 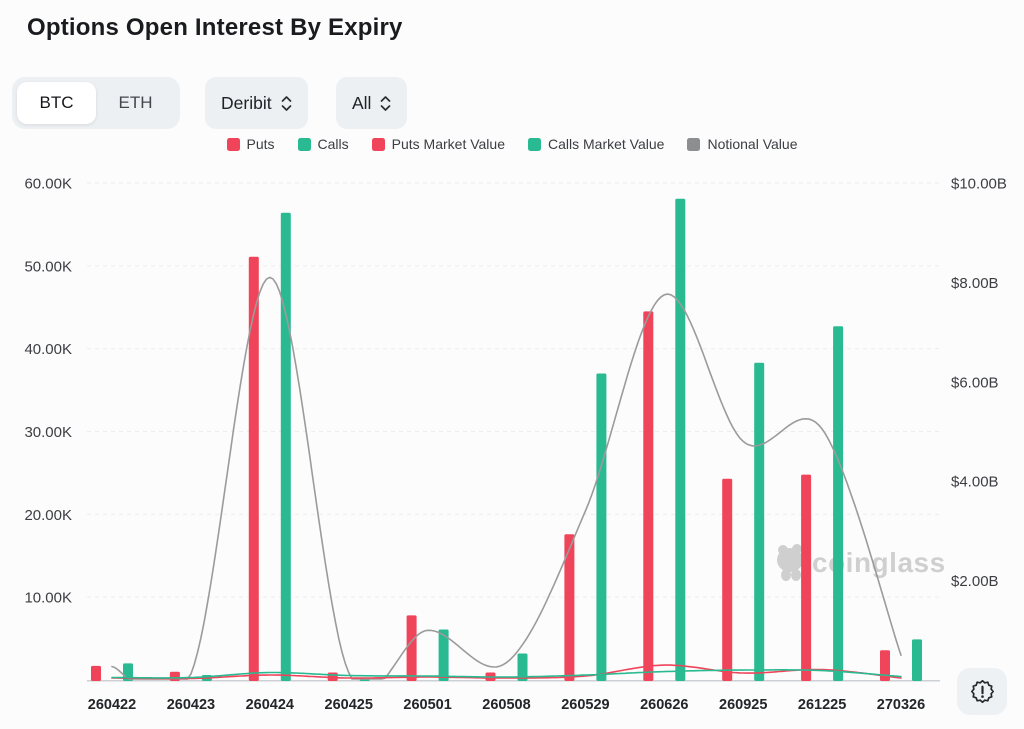 I want to click on left-axis-tick-label: 50.00K, so click(x=48, y=266).